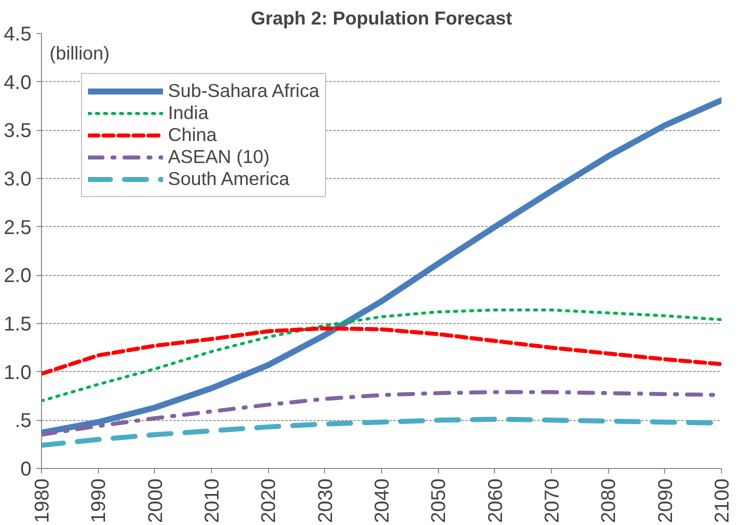 This screenshot has width=741, height=525. I want to click on chart-title: Graph 2: Population Forecast, so click(381, 18).